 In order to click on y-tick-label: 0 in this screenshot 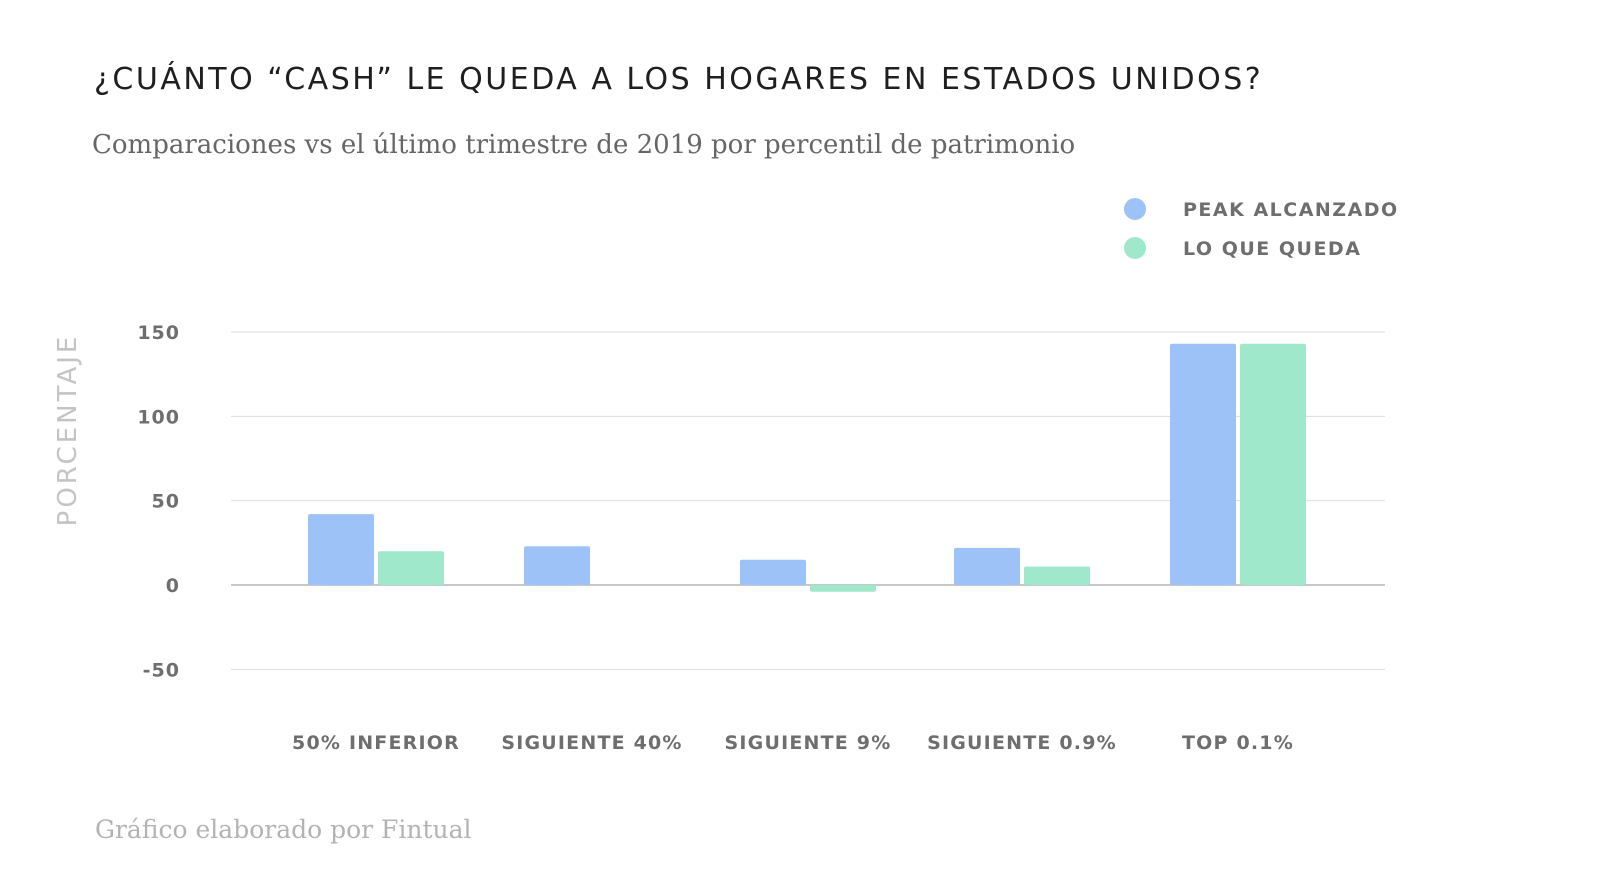, I will do `click(173, 586)`.